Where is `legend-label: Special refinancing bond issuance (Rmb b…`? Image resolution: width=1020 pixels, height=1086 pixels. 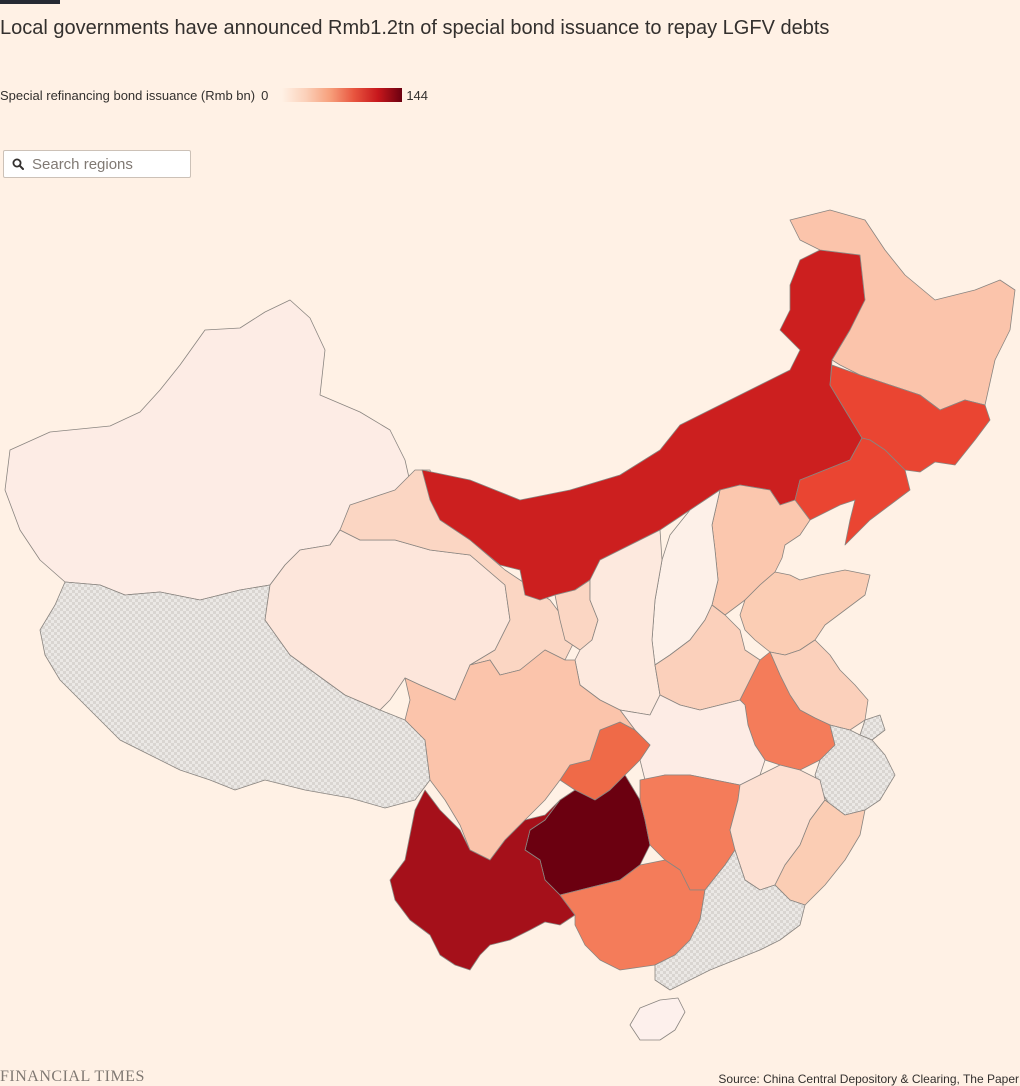
legend-label: Special refinancing bond issuance (Rmb b… is located at coordinates (128, 95).